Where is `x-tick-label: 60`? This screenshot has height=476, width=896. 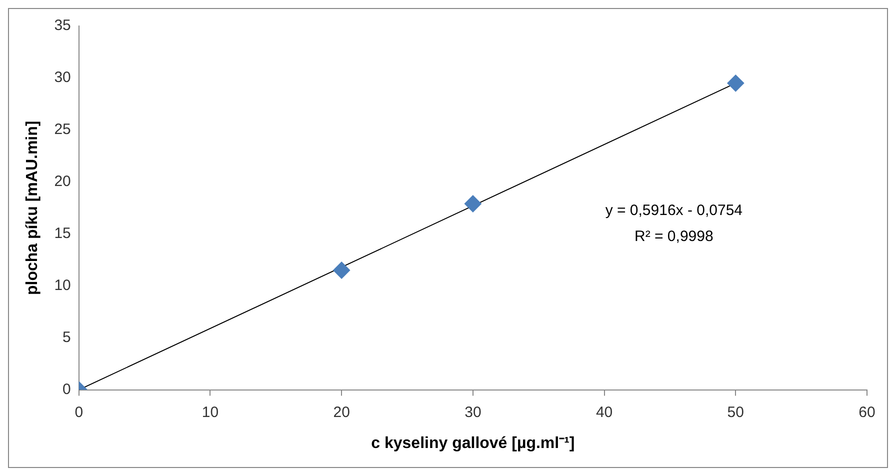 x-tick-label: 60 is located at coordinates (867, 412).